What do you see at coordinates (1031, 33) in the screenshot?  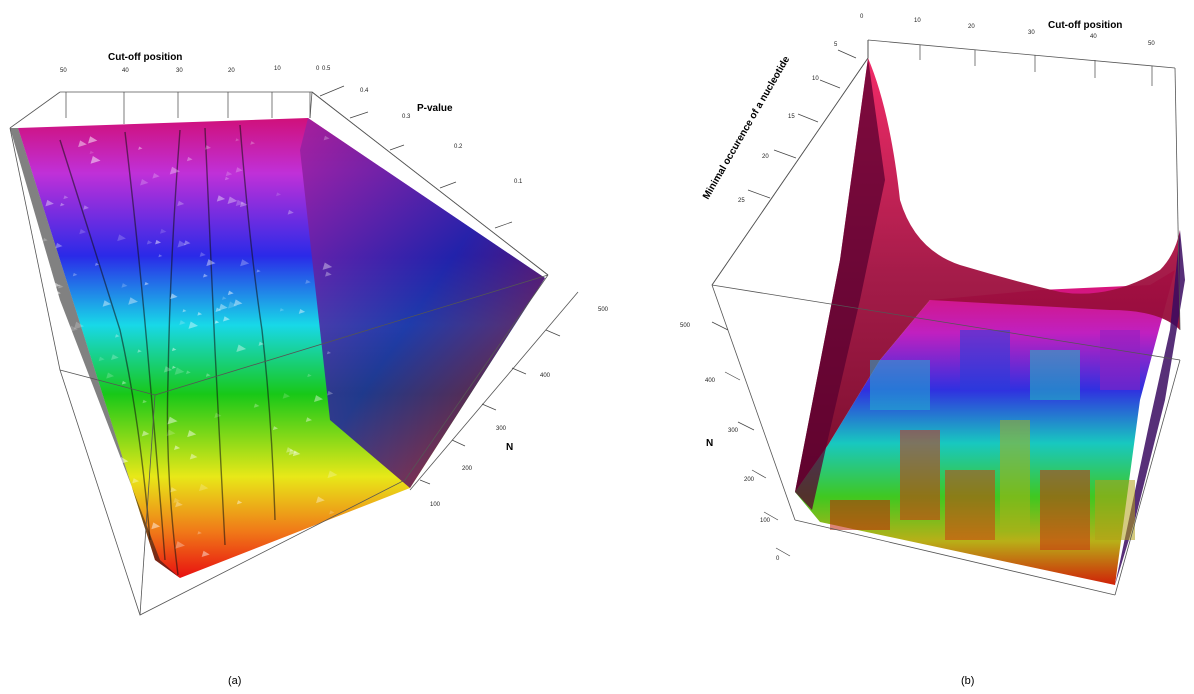 I see `x-tick-b: 30` at bounding box center [1031, 33].